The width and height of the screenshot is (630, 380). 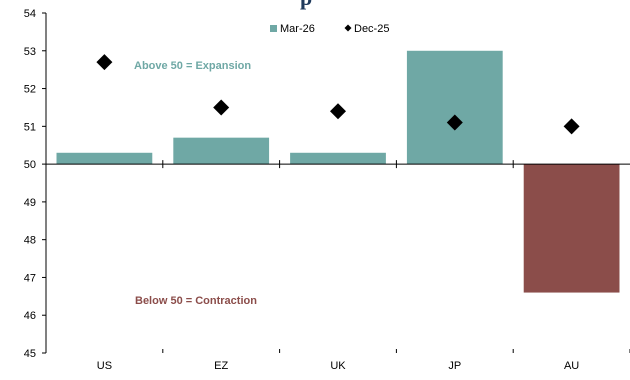 What do you see at coordinates (192, 66) in the screenshot?
I see `annotation-expansion: Above 50 = Expansion` at bounding box center [192, 66].